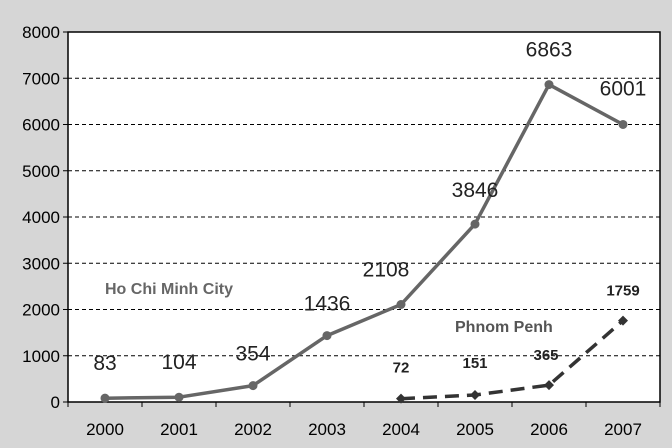  Describe the element at coordinates (545, 355) in the screenshot. I see `data-label: 365` at that location.